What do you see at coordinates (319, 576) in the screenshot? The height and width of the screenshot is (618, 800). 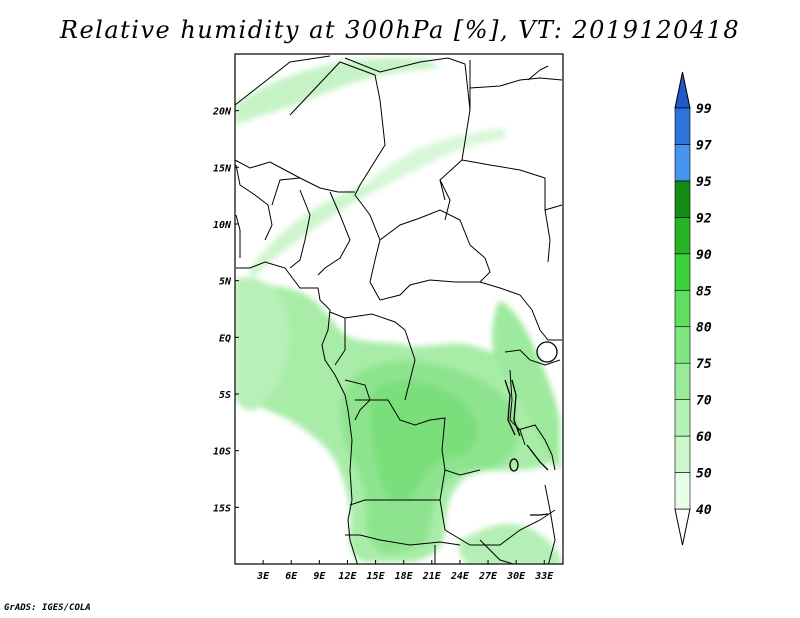 I see `lon-tick-label: 9E` at bounding box center [319, 576].